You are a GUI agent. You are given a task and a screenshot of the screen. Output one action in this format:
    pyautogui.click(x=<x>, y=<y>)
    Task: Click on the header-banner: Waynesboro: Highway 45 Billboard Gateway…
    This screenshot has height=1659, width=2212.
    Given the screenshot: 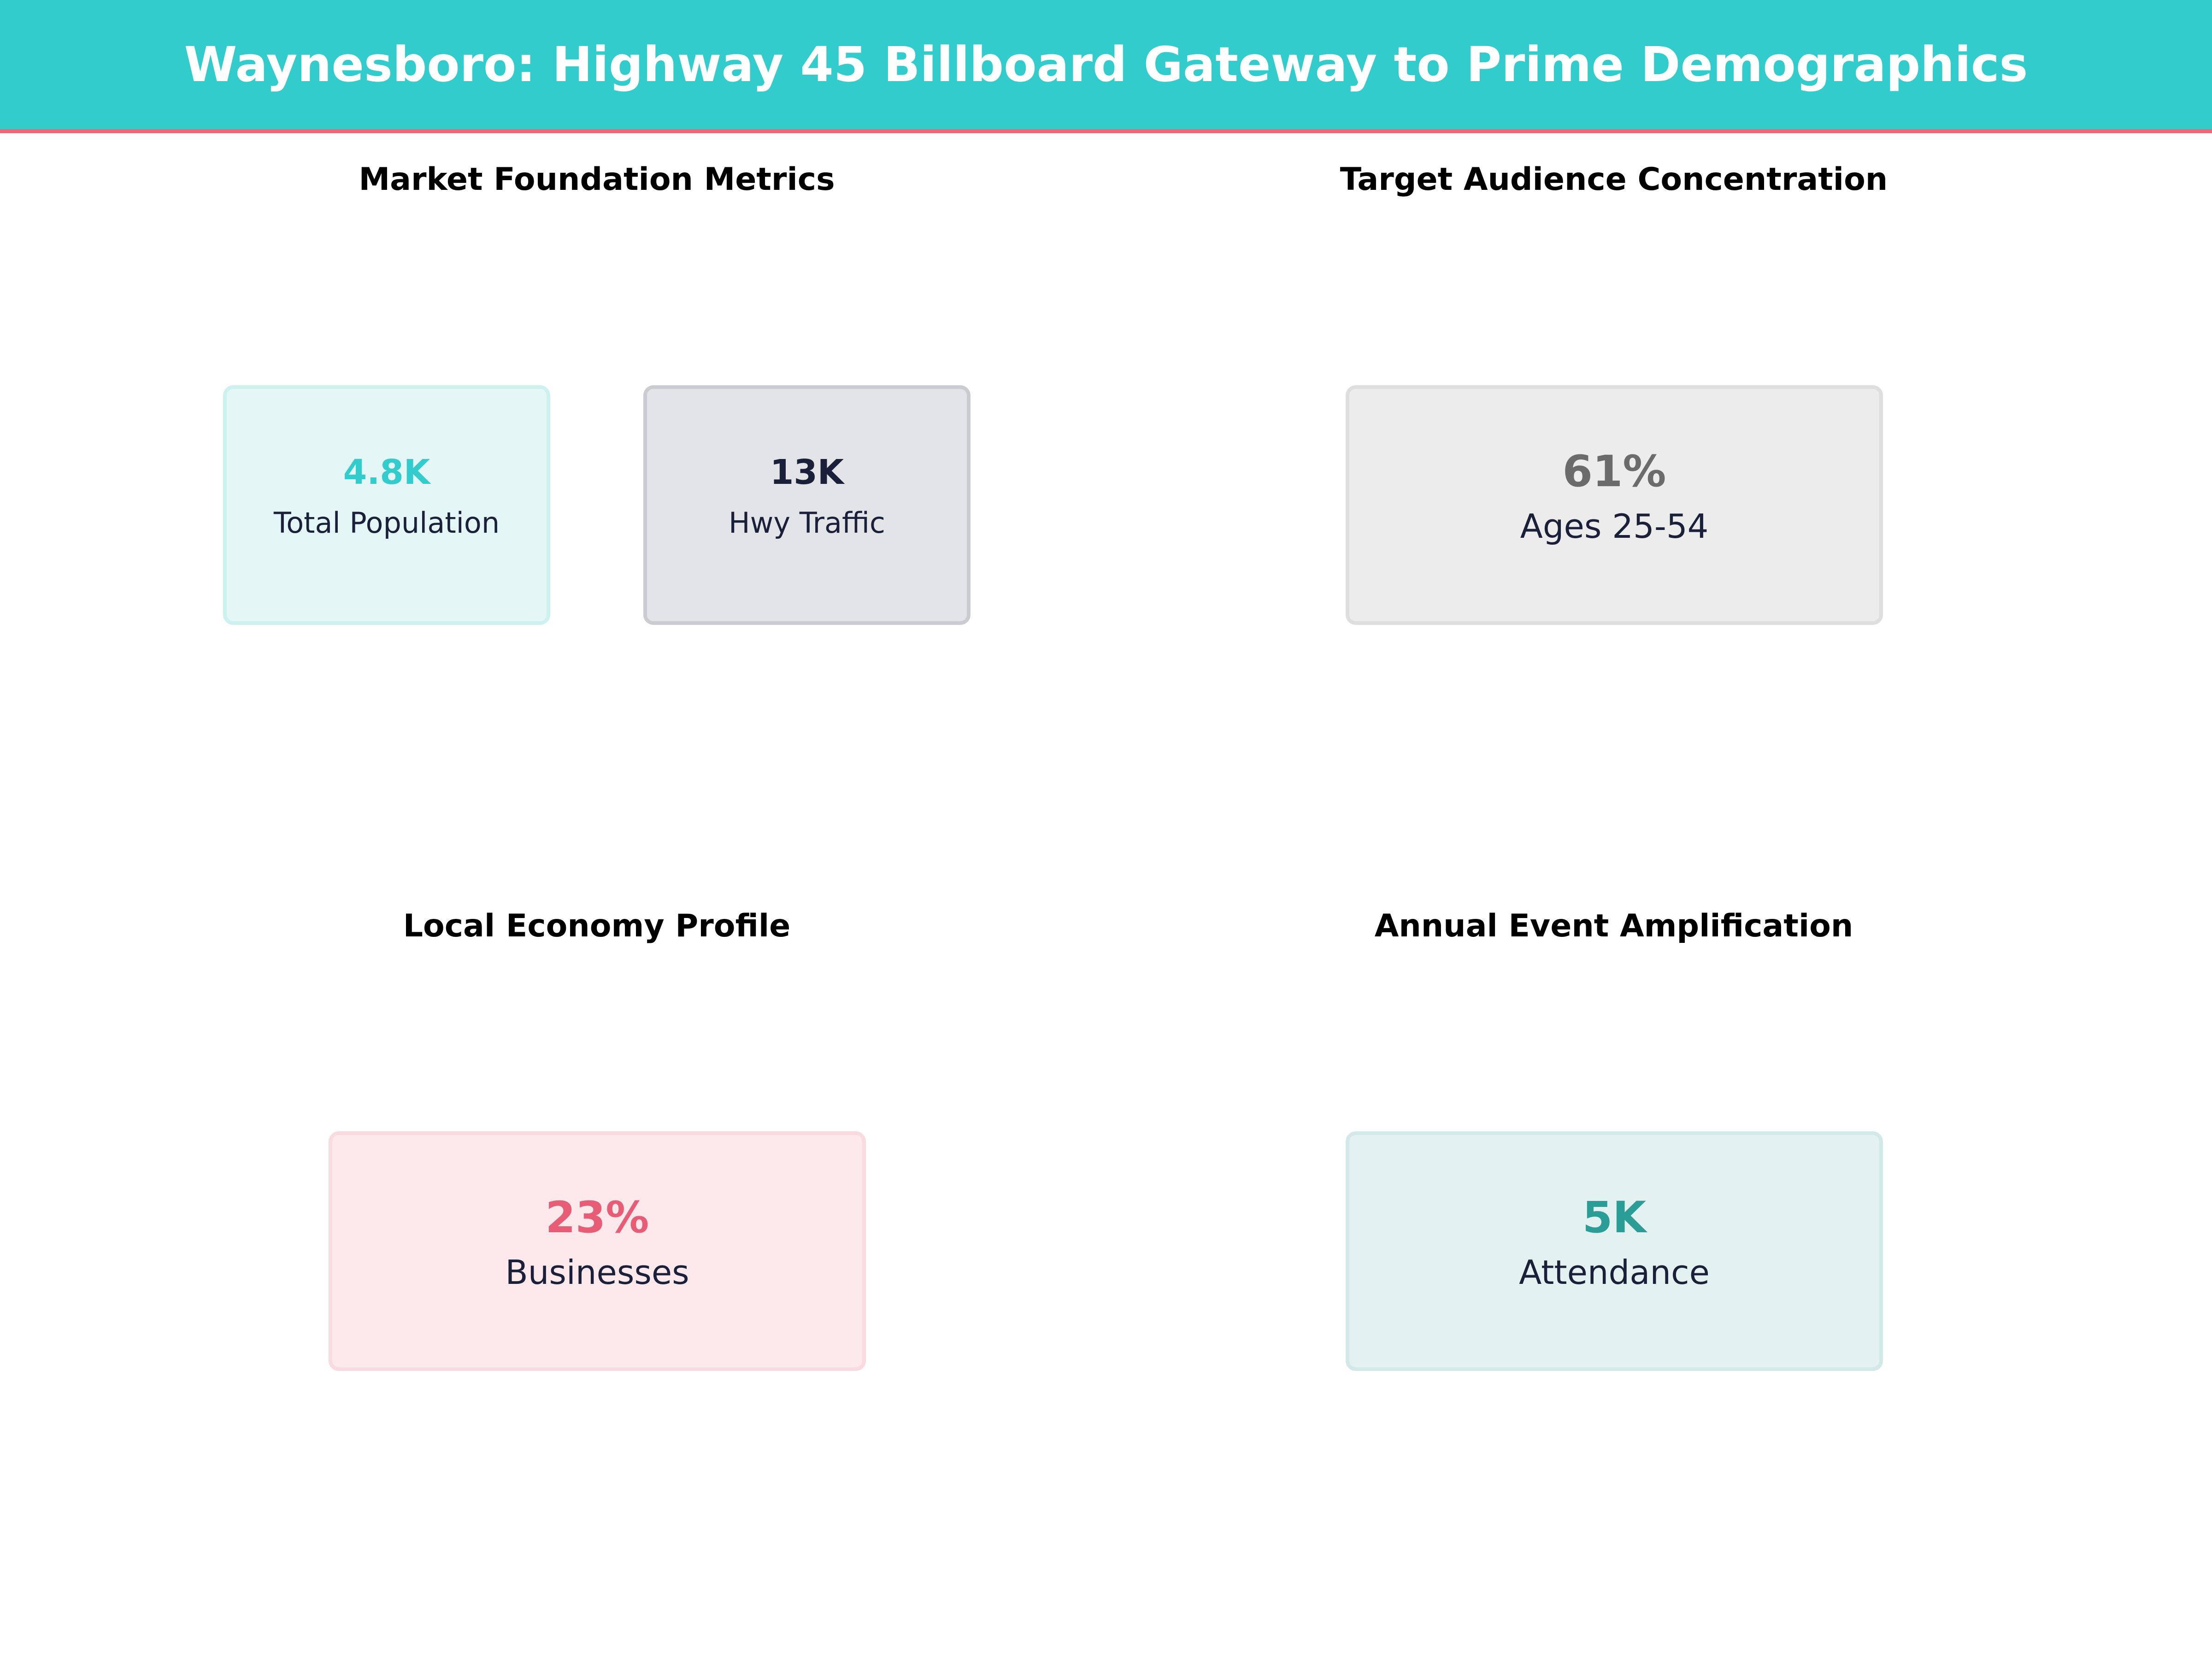 What is the action you would take?
    pyautogui.click(x=1106, y=66)
    